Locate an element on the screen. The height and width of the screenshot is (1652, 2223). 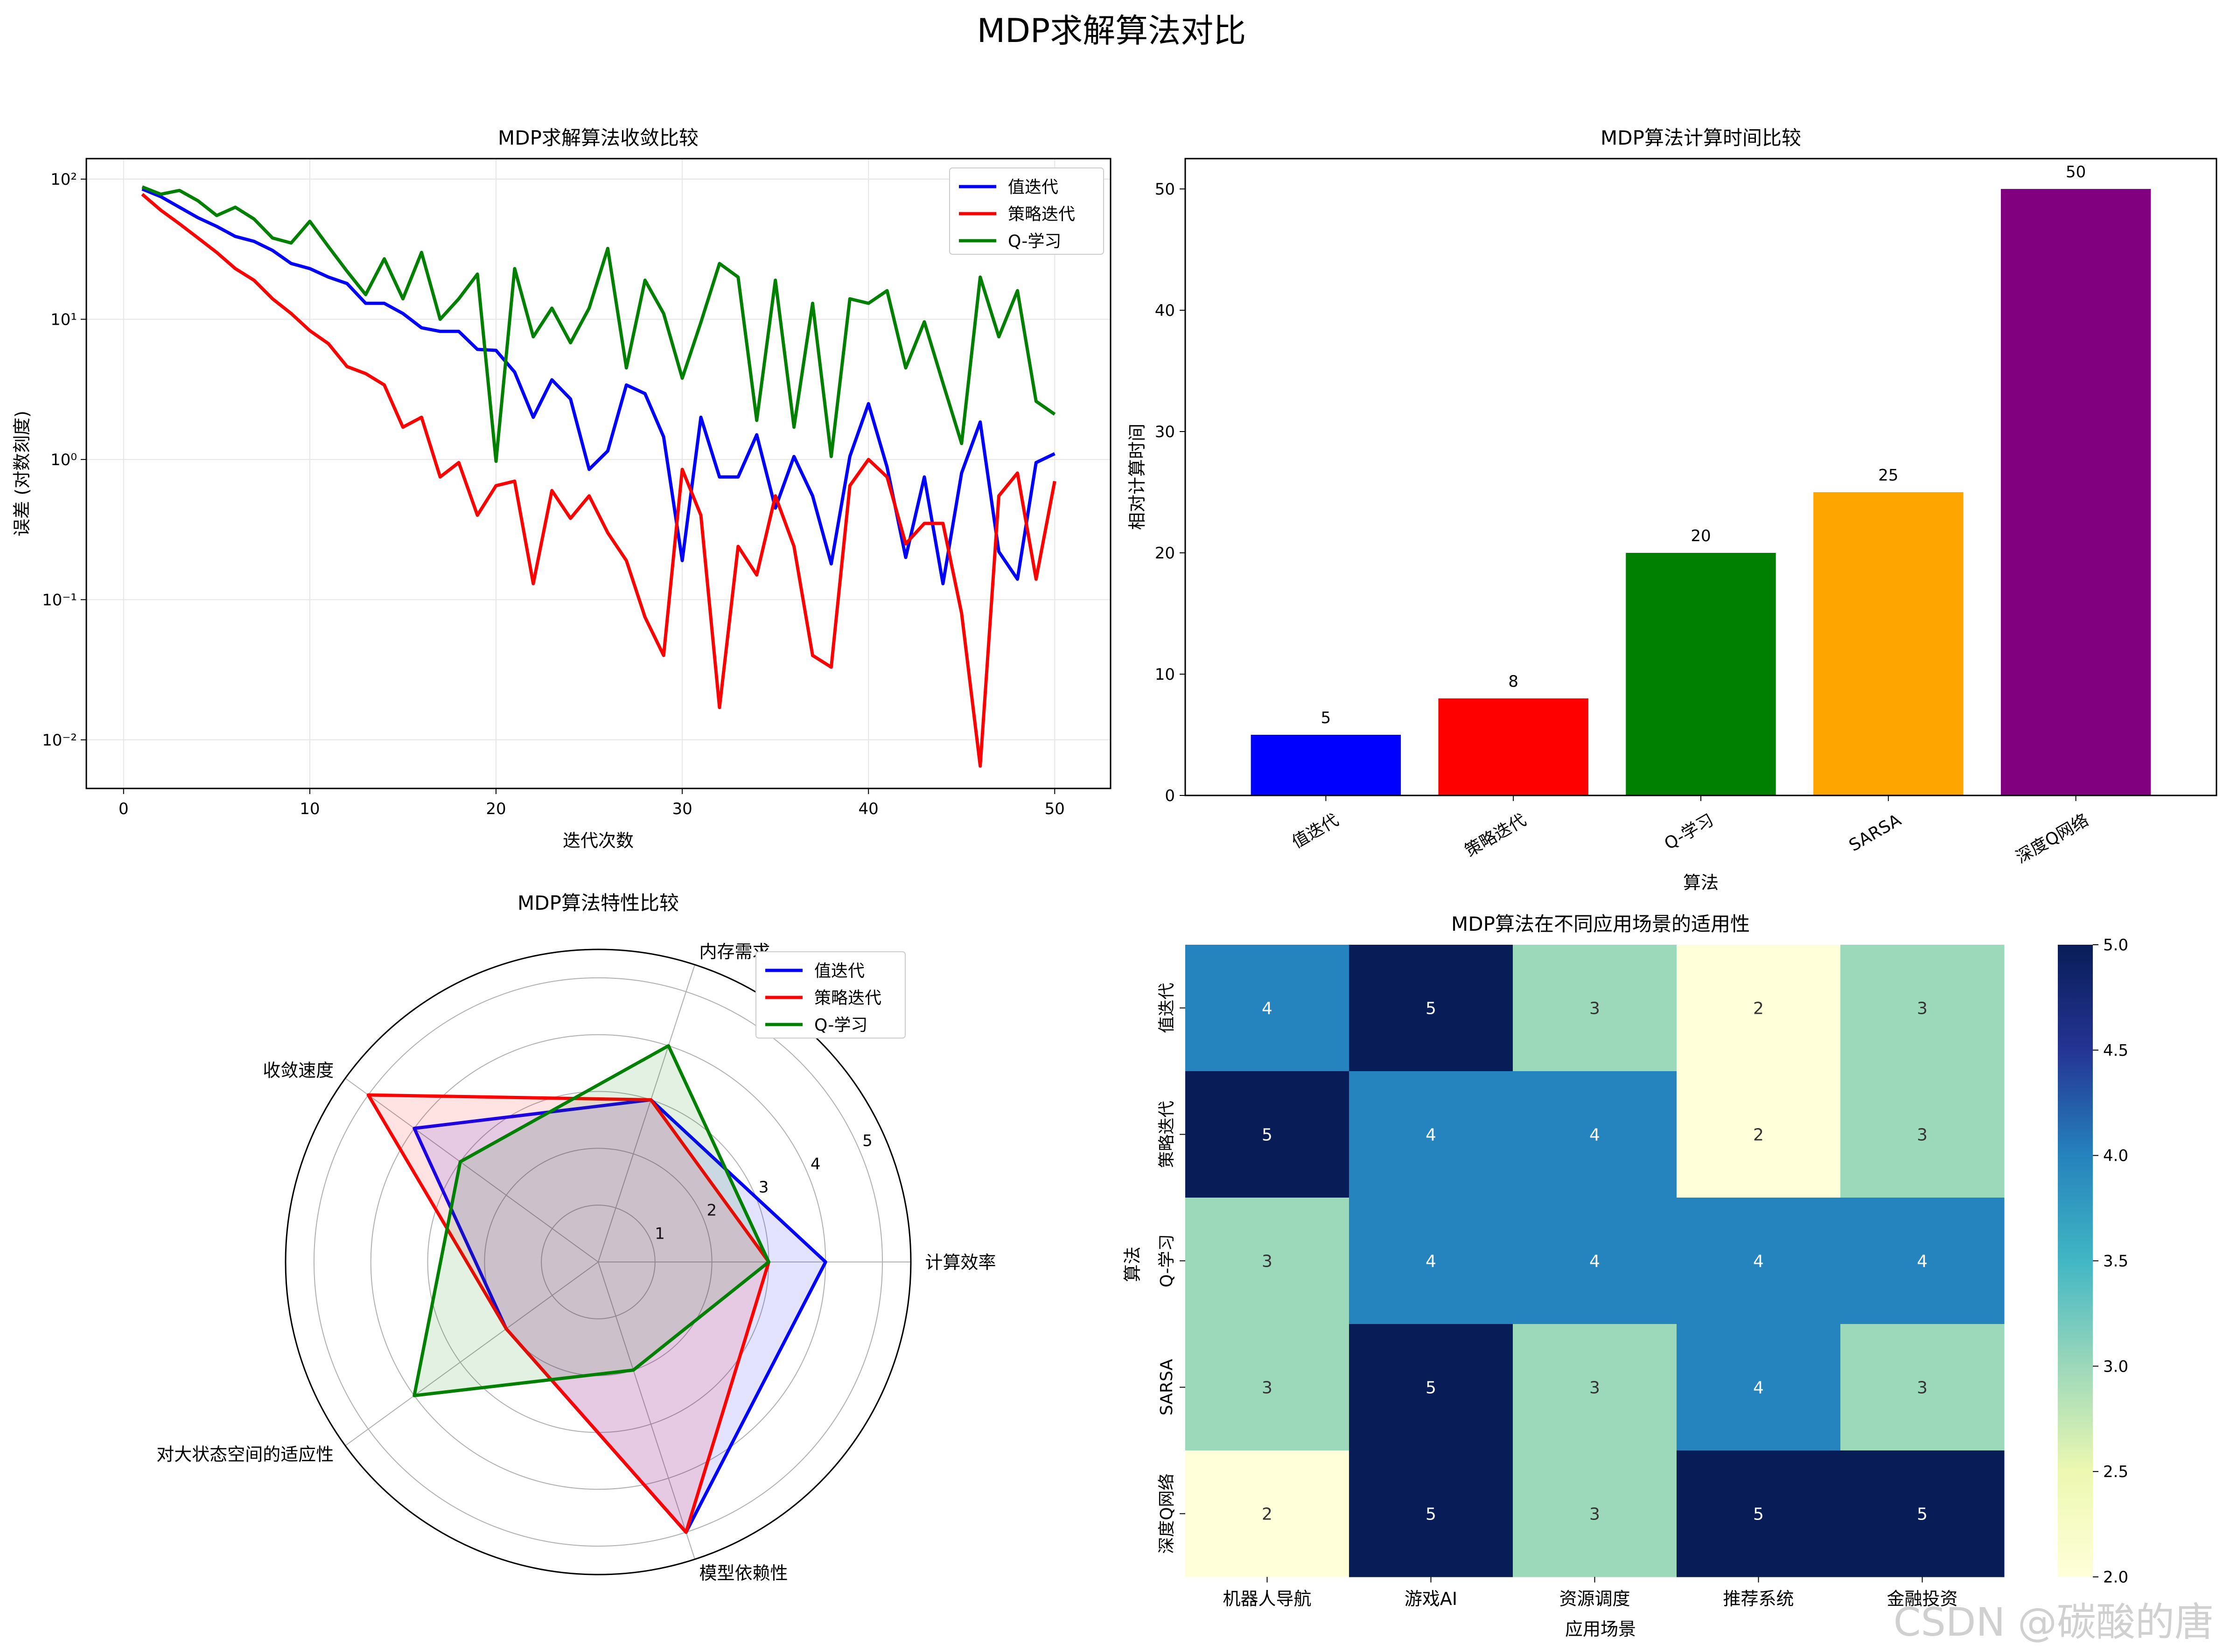
x-tick-label: 金融投资 is located at coordinates (1922, 1599).